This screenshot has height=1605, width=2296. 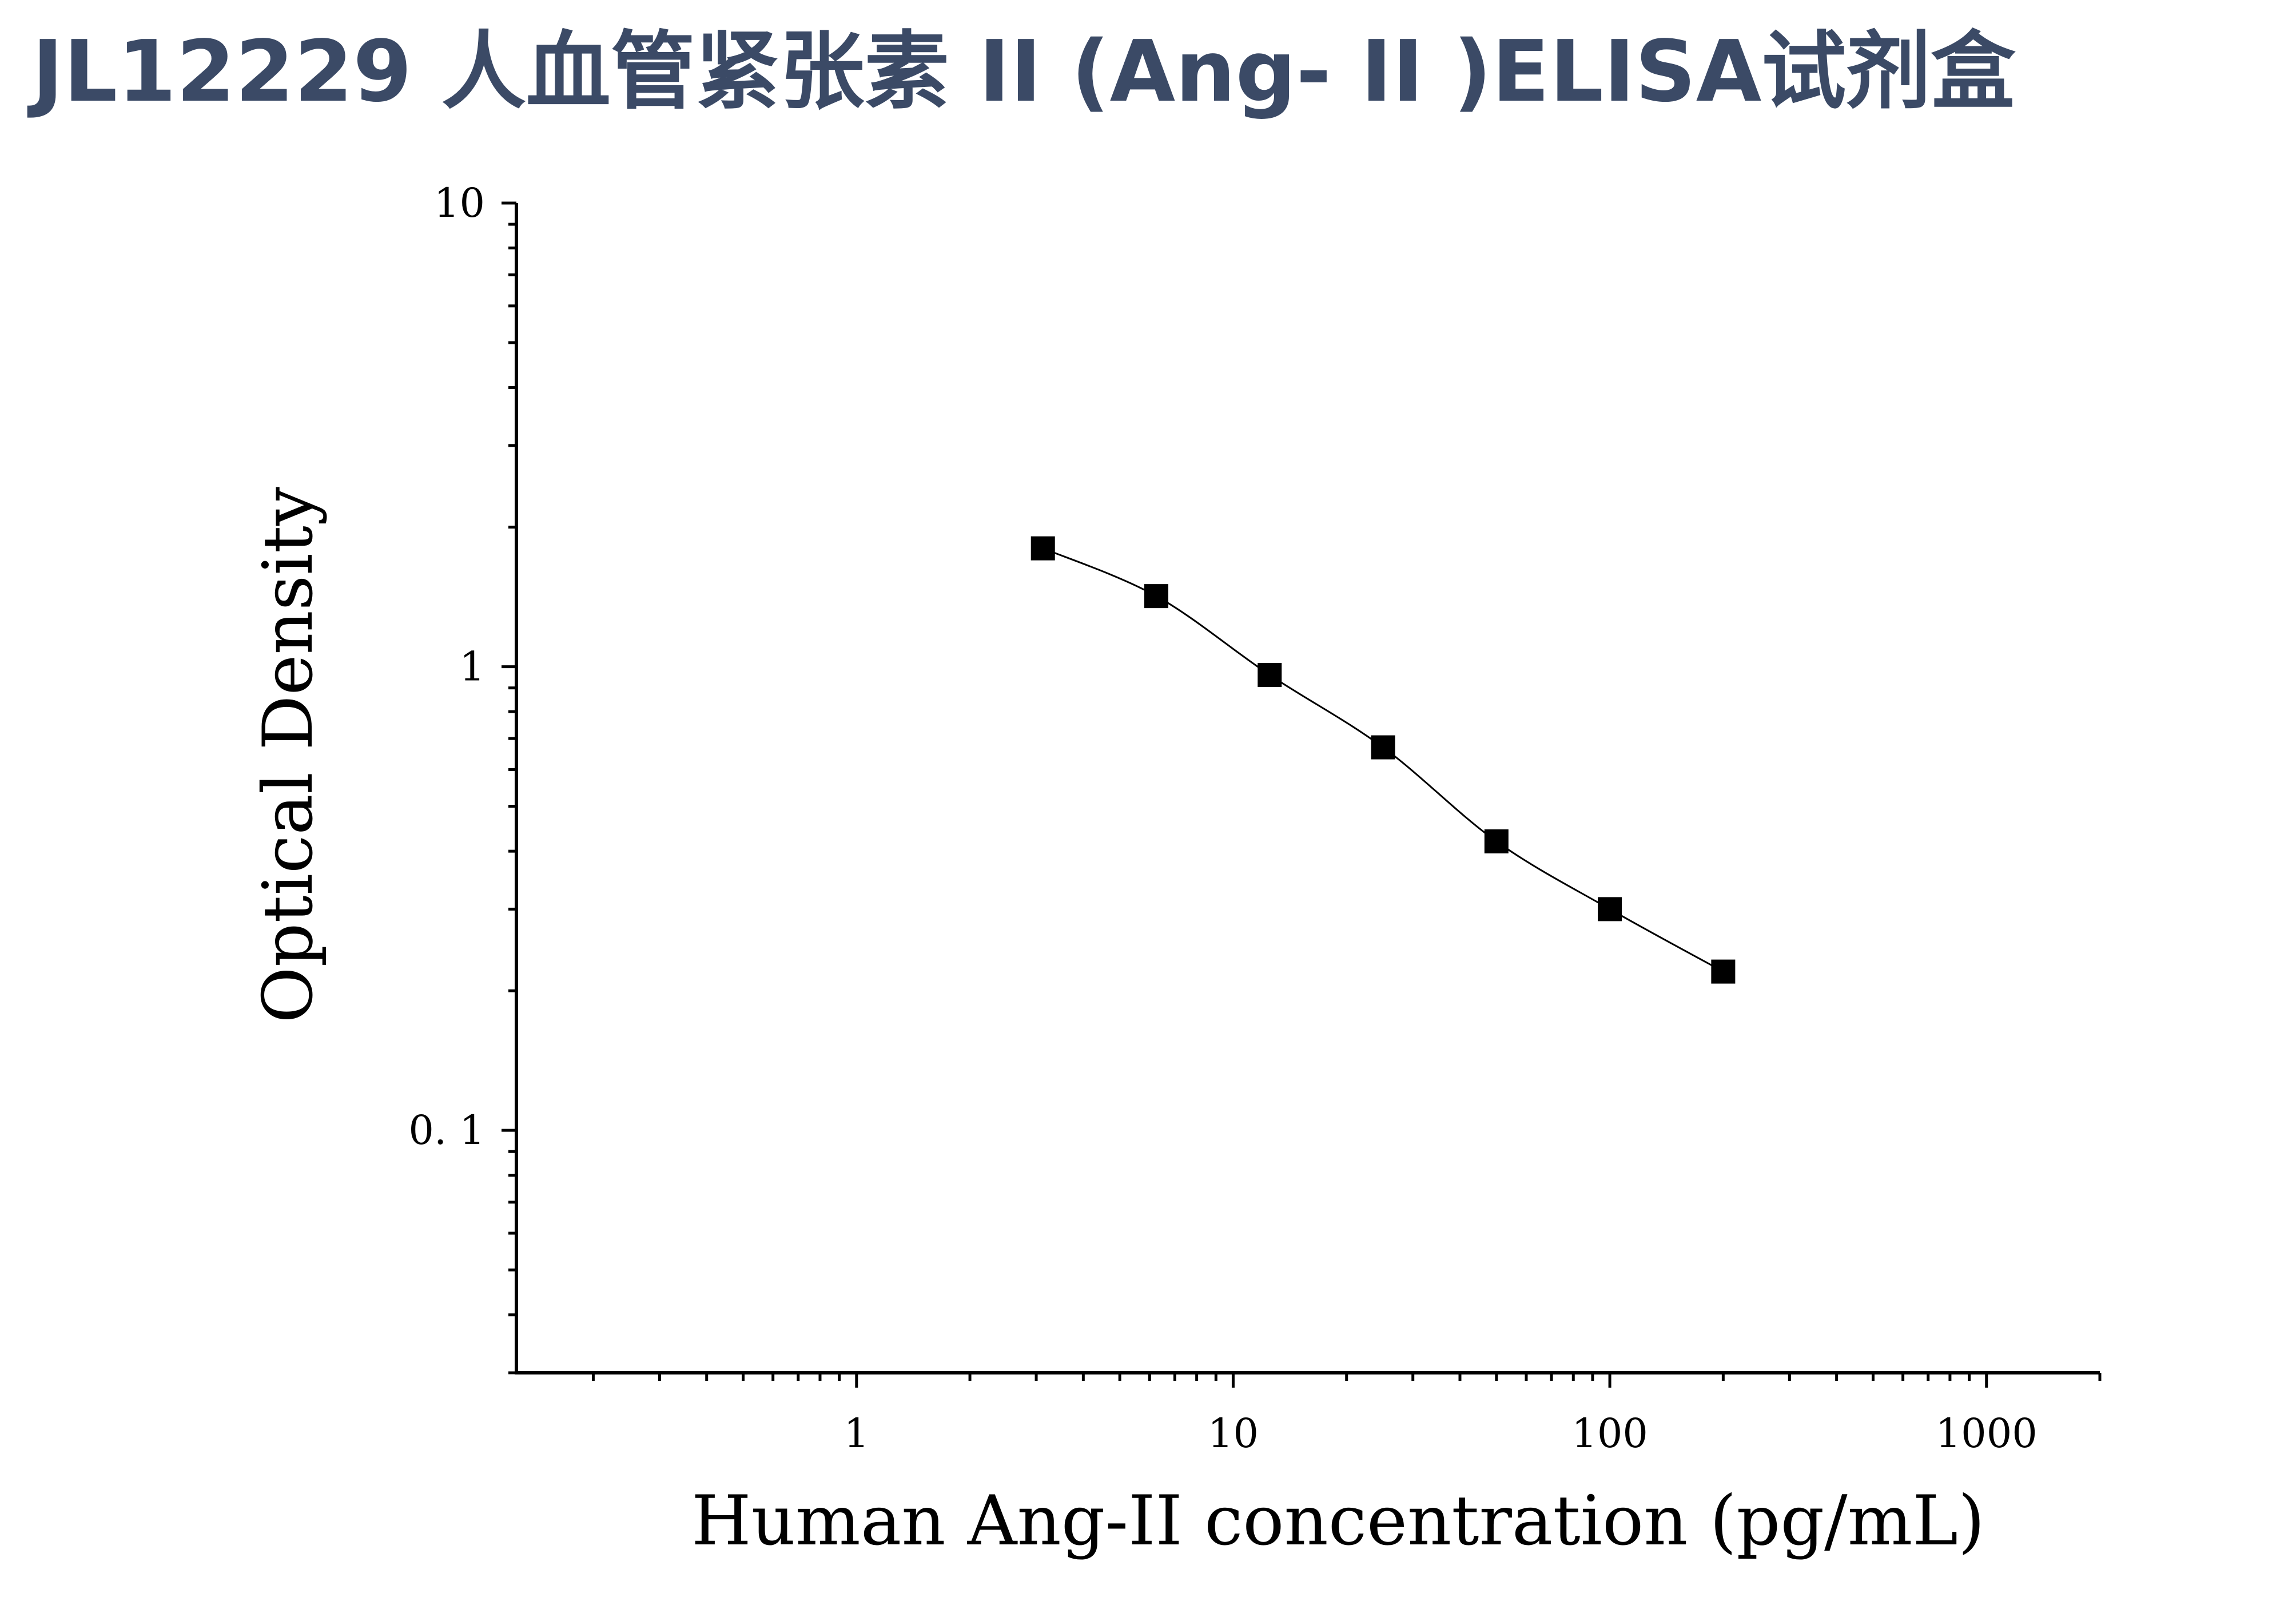 What do you see at coordinates (459, 203) in the screenshot?
I see `y-tick-label: 10` at bounding box center [459, 203].